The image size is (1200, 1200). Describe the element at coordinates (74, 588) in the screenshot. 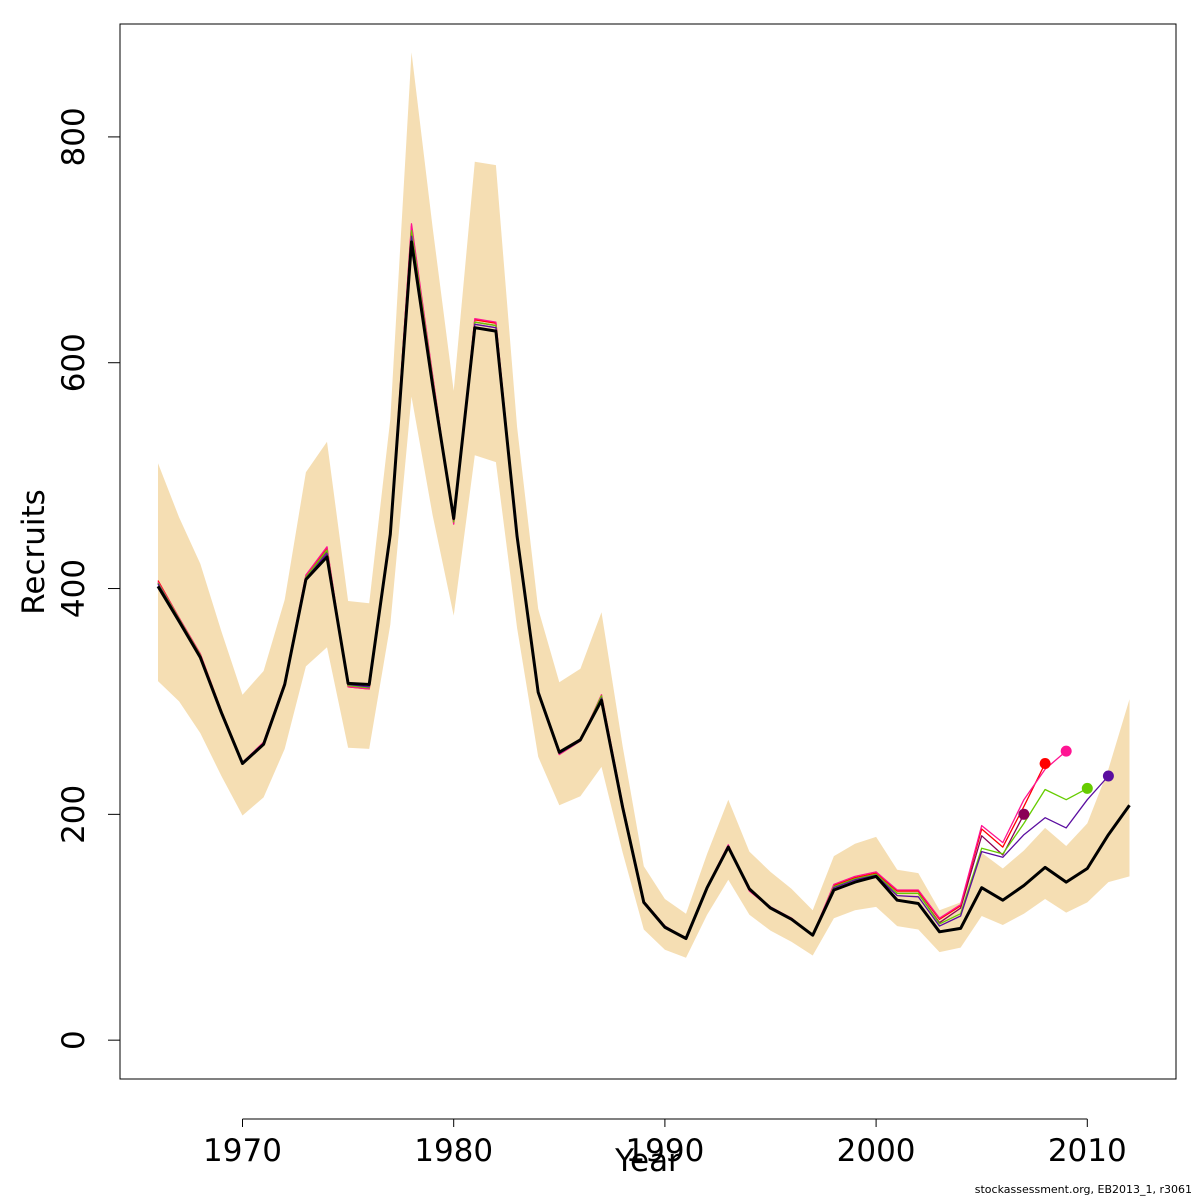

I see `y-tick-label-400: 400` at that location.